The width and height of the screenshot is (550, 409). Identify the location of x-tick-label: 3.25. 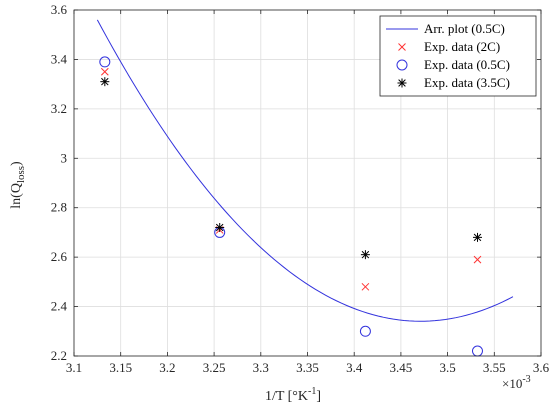
(214, 367).